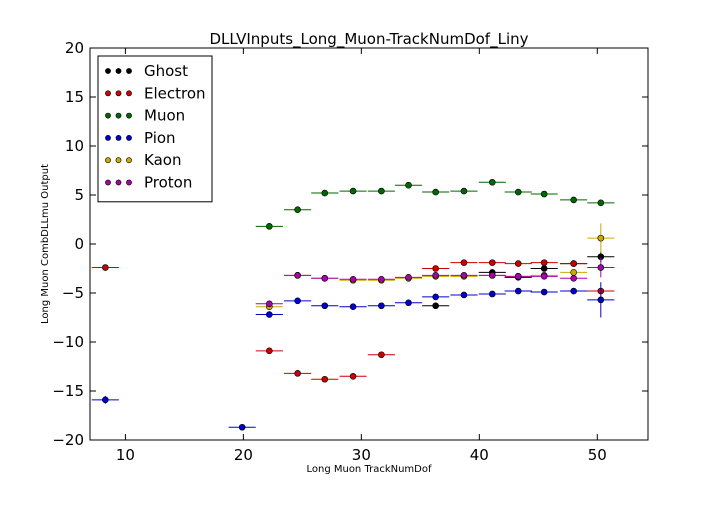  Describe the element at coordinates (160, 138) in the screenshot. I see `legend-label: Pion` at that location.